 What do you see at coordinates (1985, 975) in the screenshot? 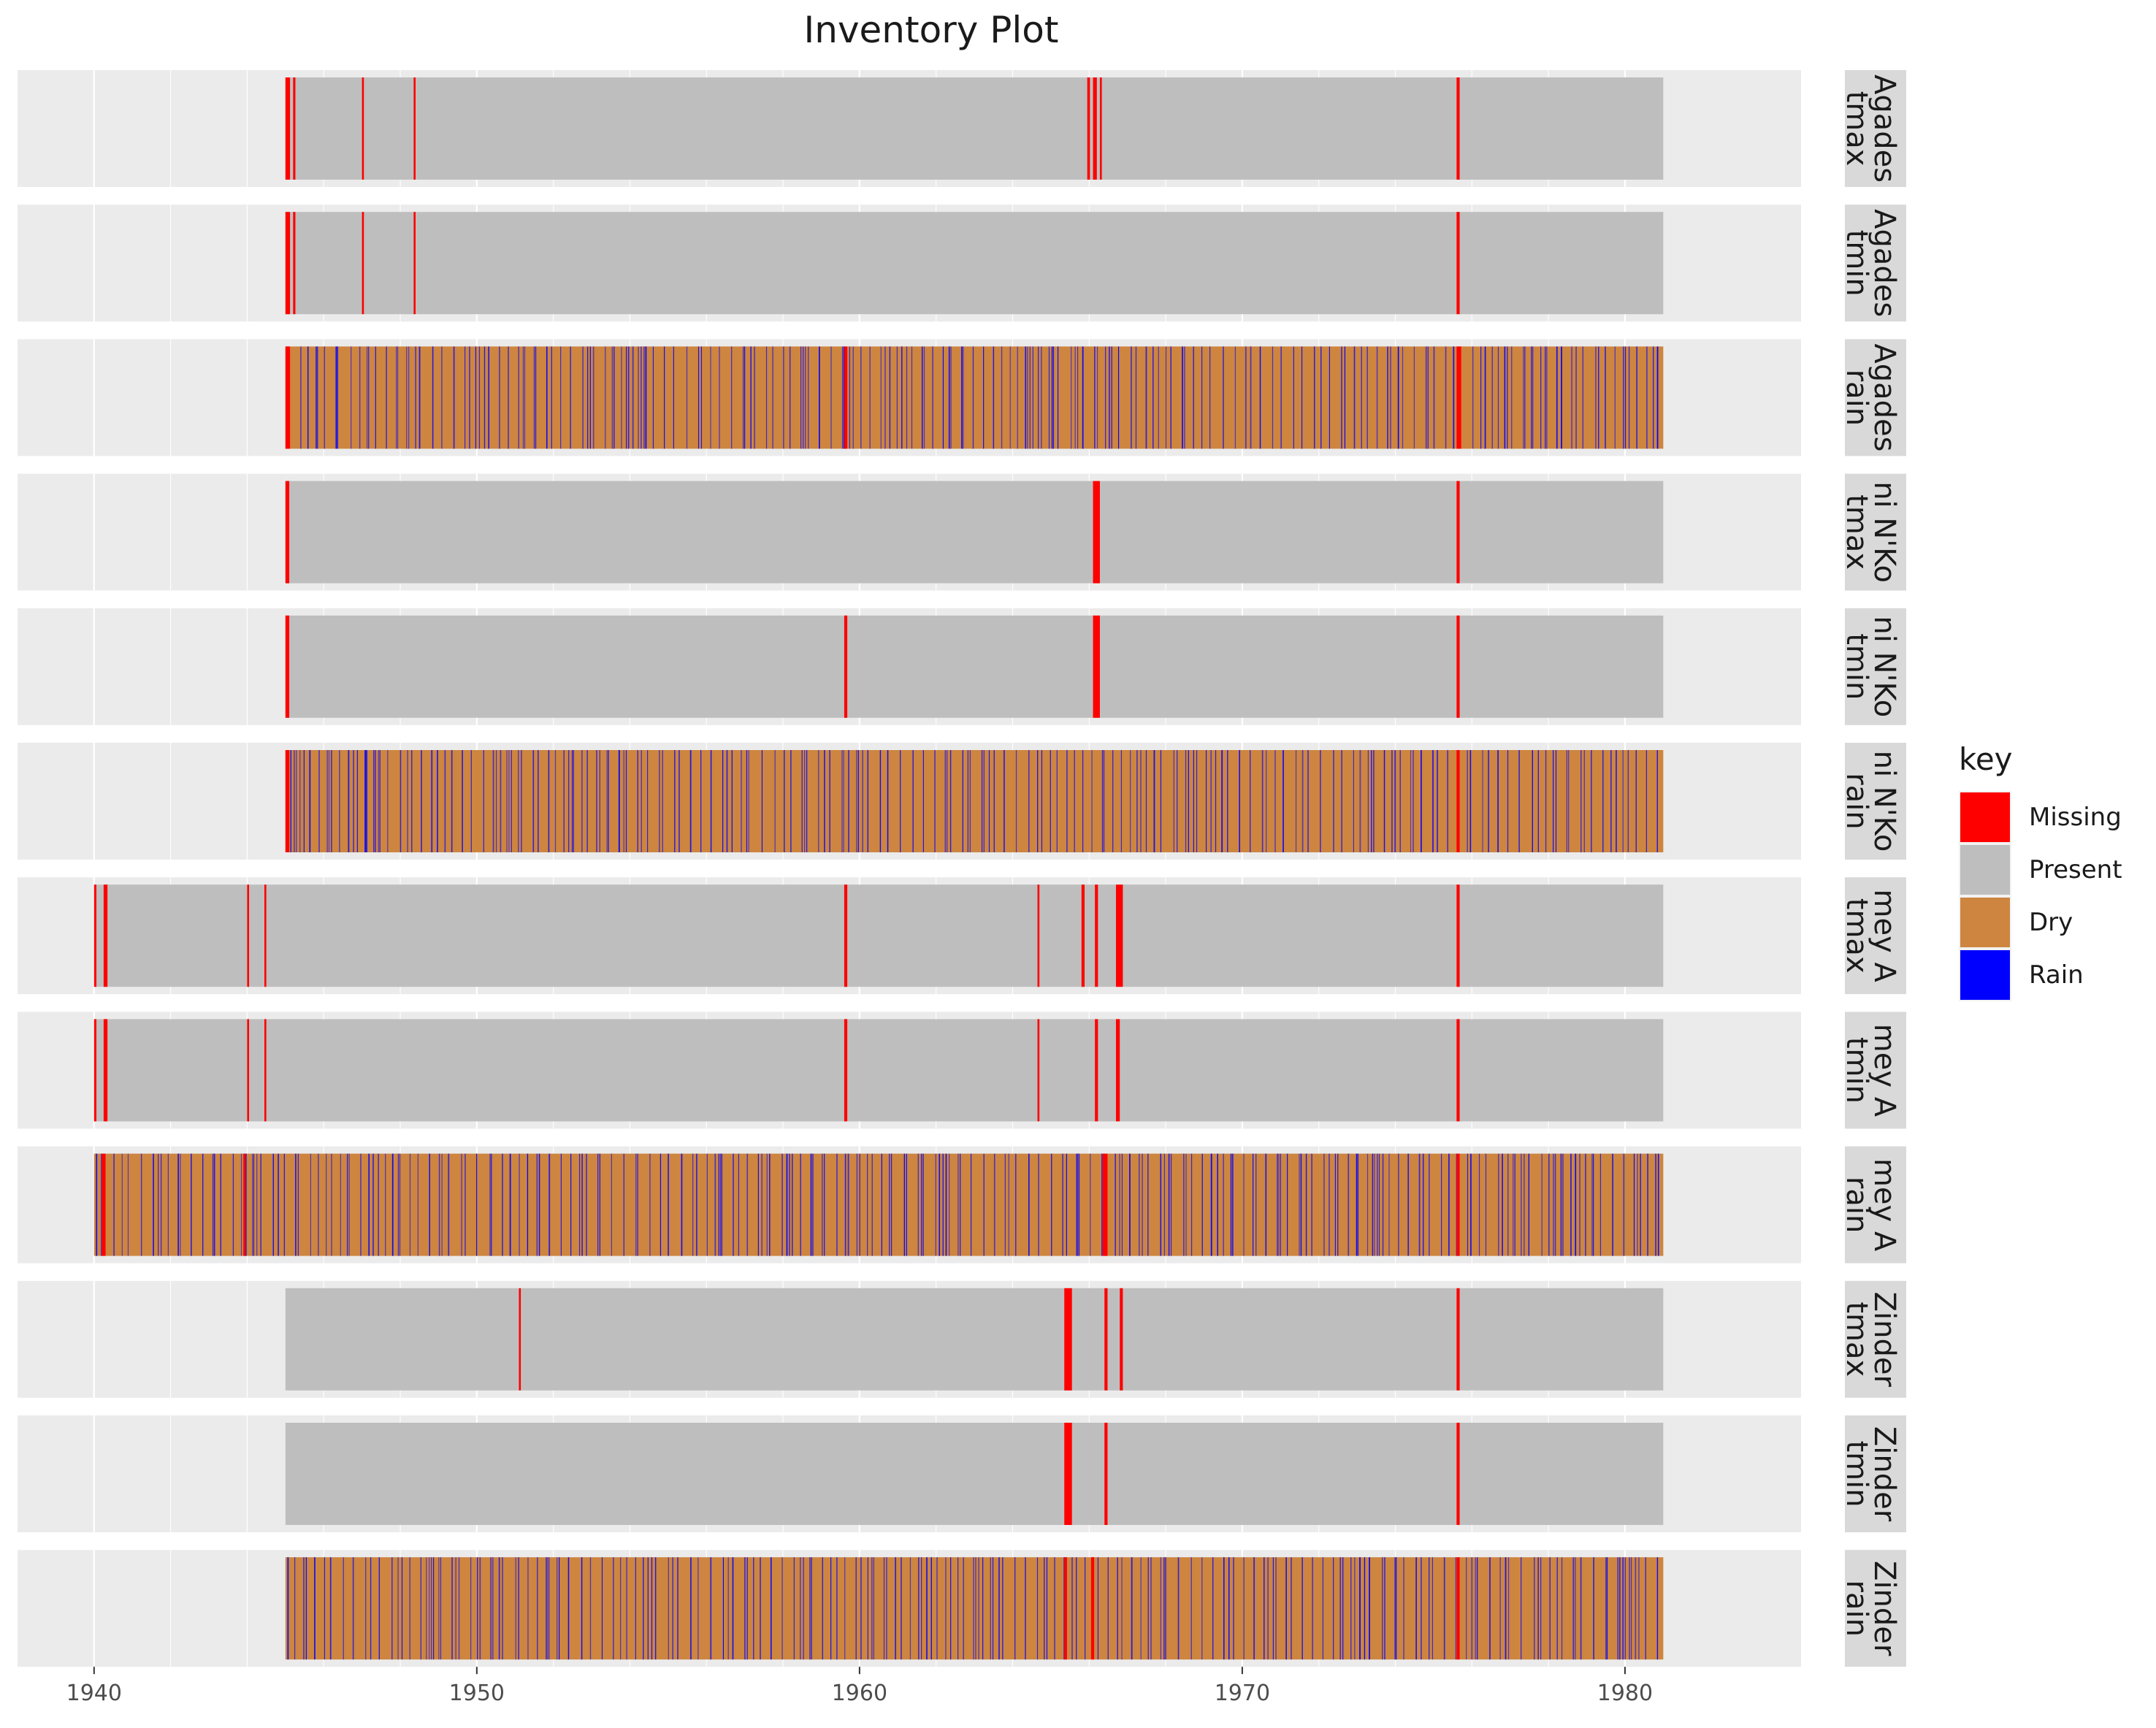
I see `legend-swatch-rain` at bounding box center [1985, 975].